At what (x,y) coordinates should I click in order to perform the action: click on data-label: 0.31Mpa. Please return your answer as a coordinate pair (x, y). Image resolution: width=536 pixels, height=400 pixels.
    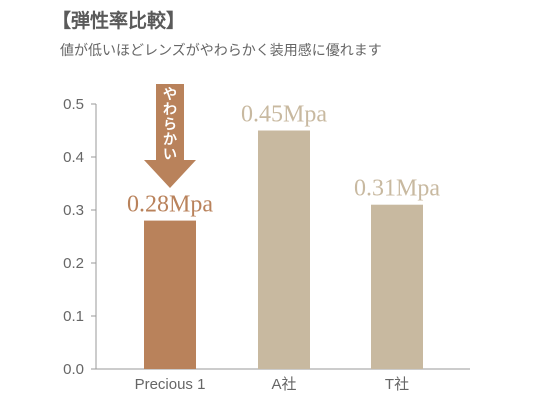
    Looking at the image, I should click on (397, 189).